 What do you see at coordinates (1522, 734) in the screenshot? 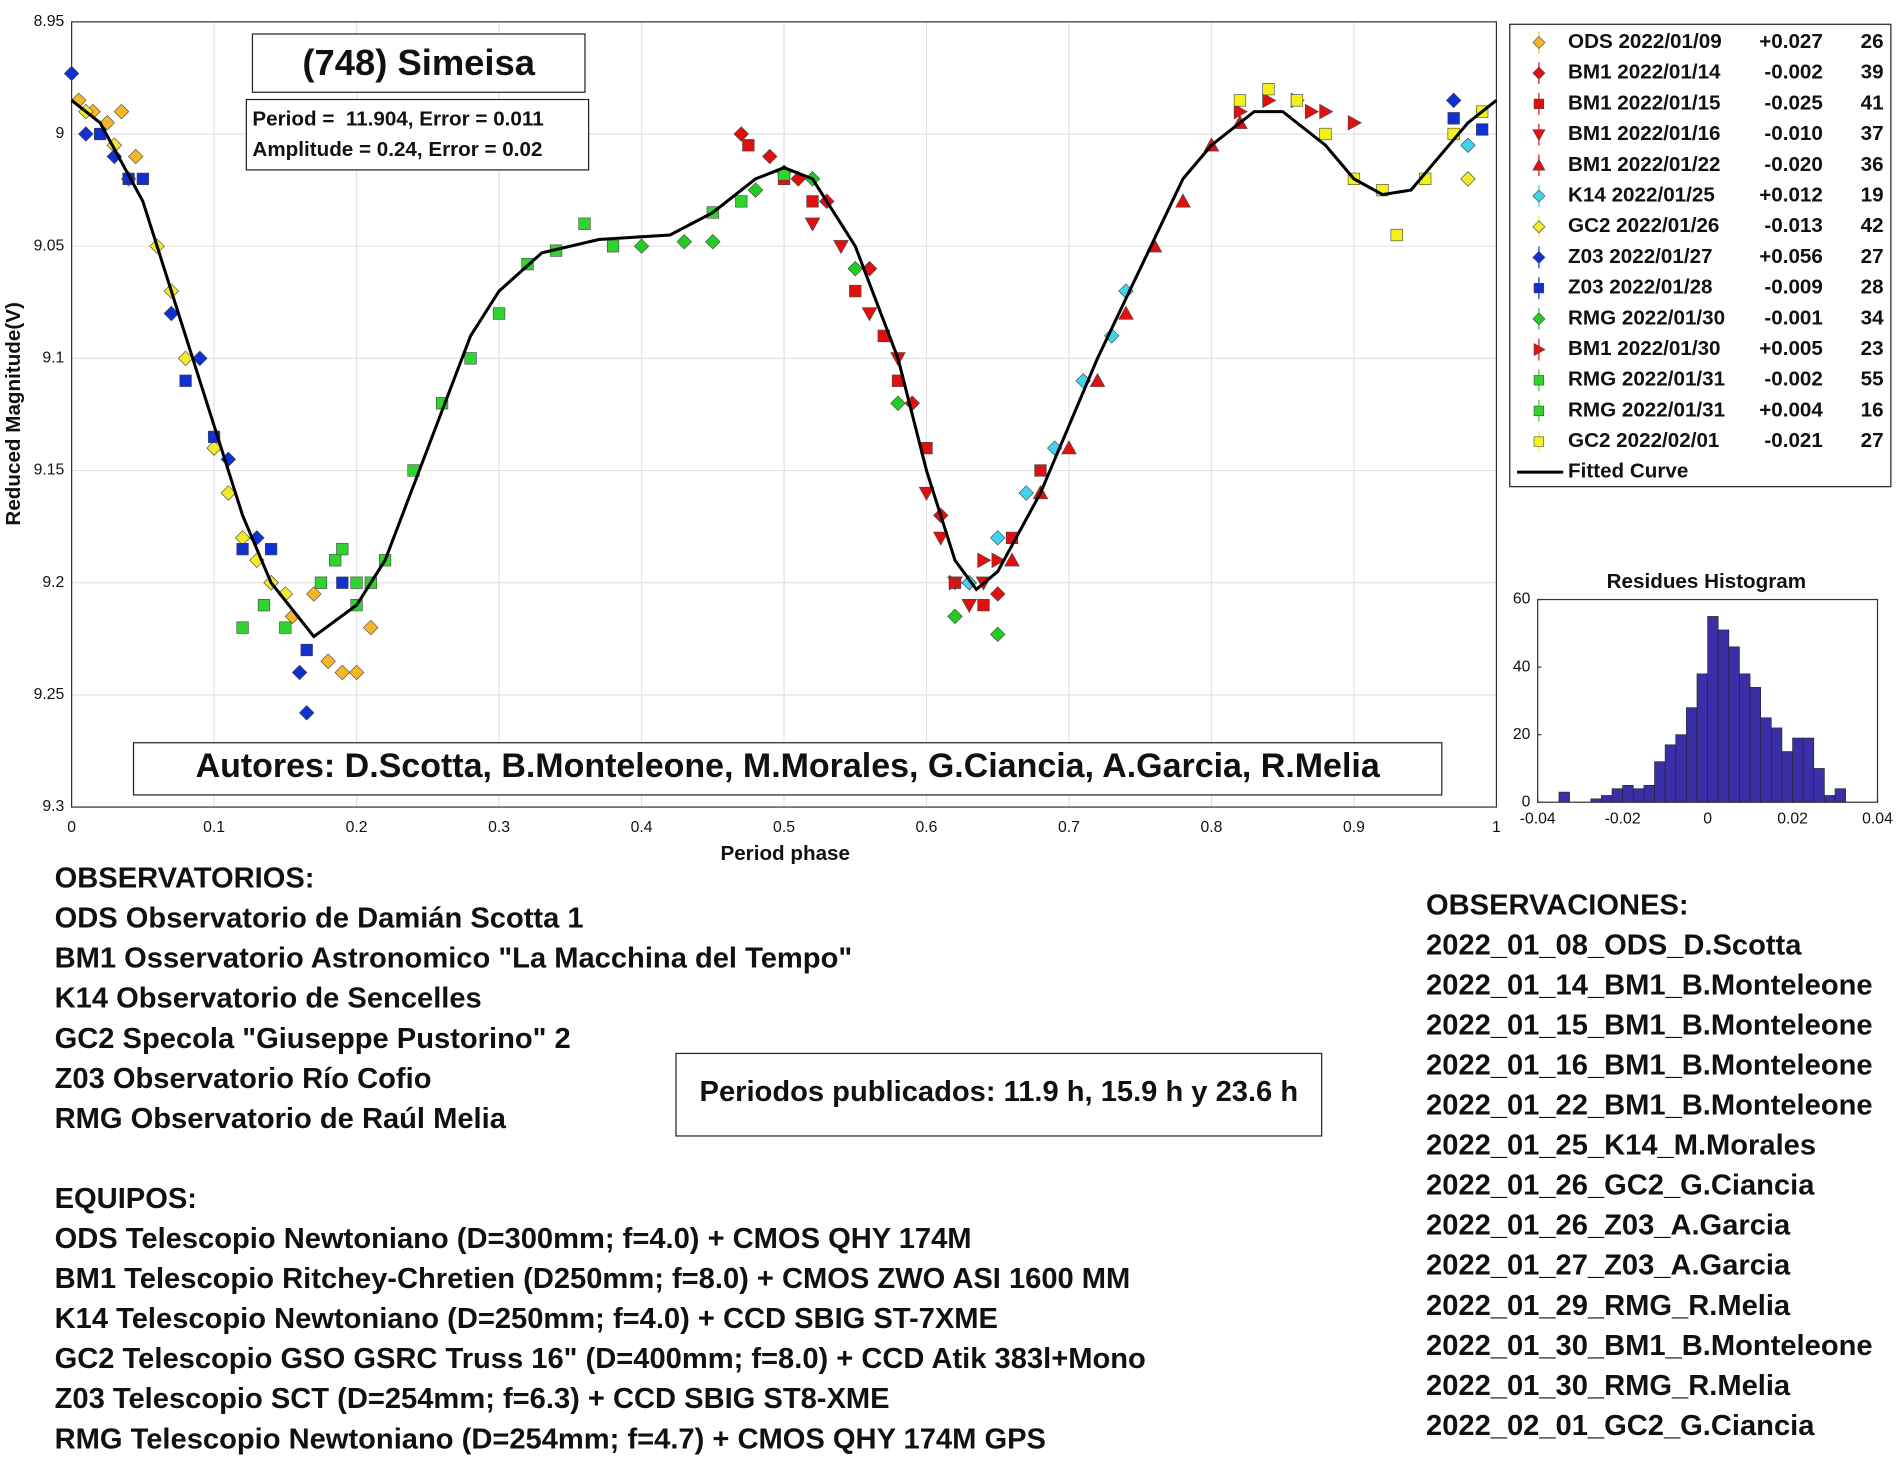
I see `y-tick-label: 20` at bounding box center [1522, 734].